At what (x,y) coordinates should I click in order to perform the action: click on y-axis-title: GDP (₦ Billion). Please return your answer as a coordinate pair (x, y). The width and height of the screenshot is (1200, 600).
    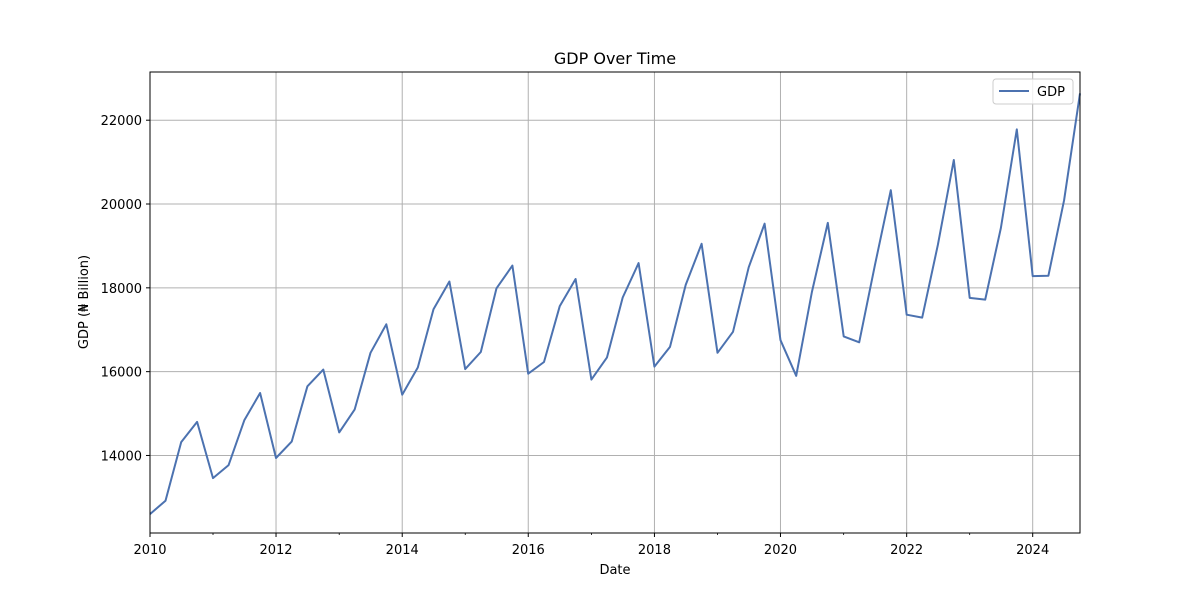
    Looking at the image, I should click on (84, 302).